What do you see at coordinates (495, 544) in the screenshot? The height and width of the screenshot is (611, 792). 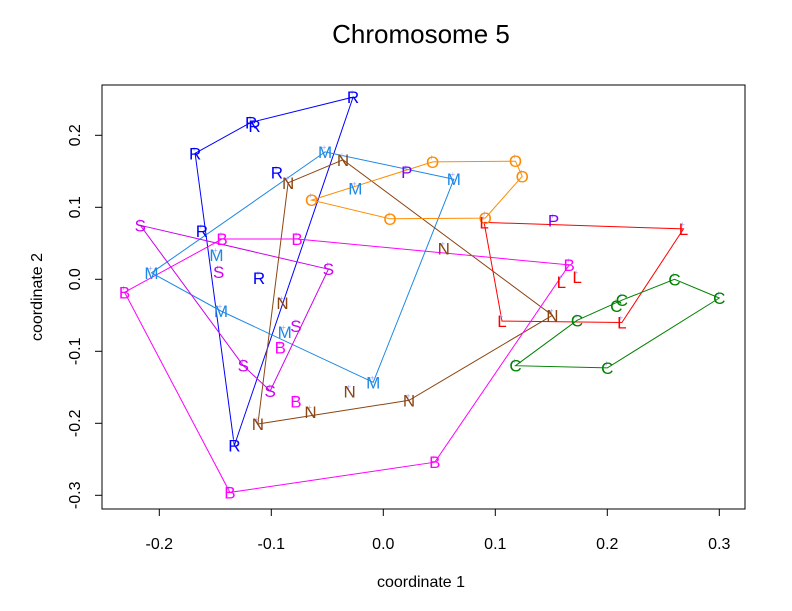 I see `x-tick-label: 0.1` at bounding box center [495, 544].